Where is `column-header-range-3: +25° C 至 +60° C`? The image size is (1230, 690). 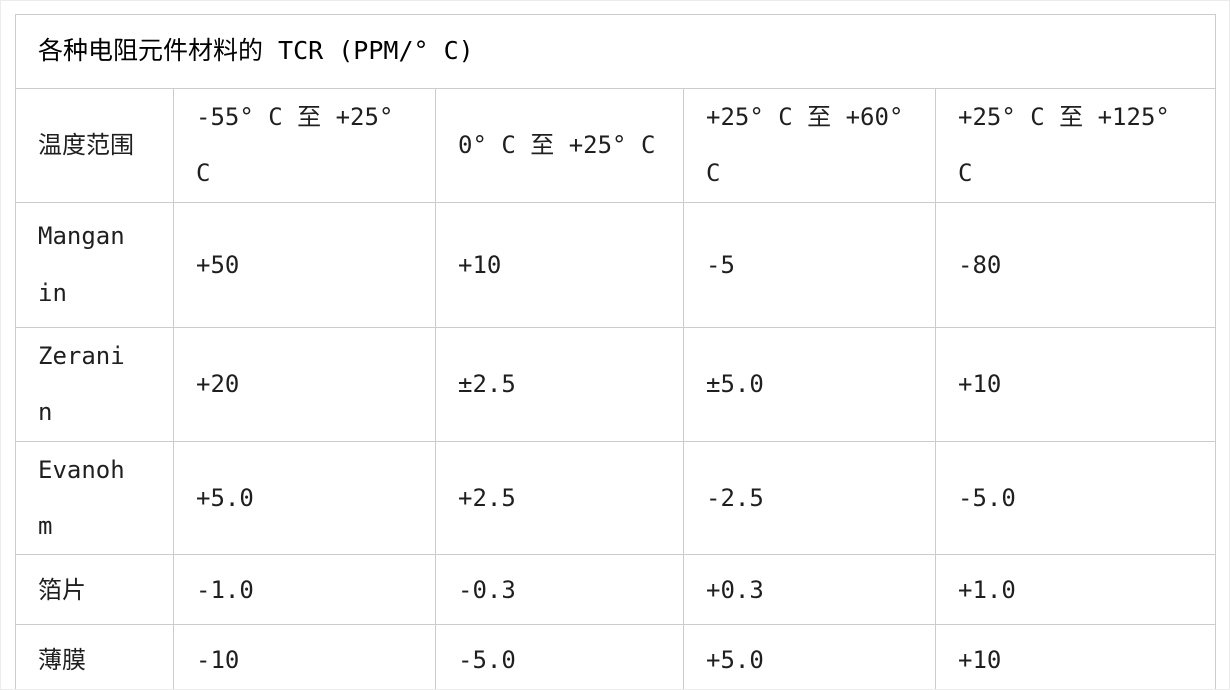
column-header-range-3: +25° C 至 +60° C is located at coordinates (809, 145).